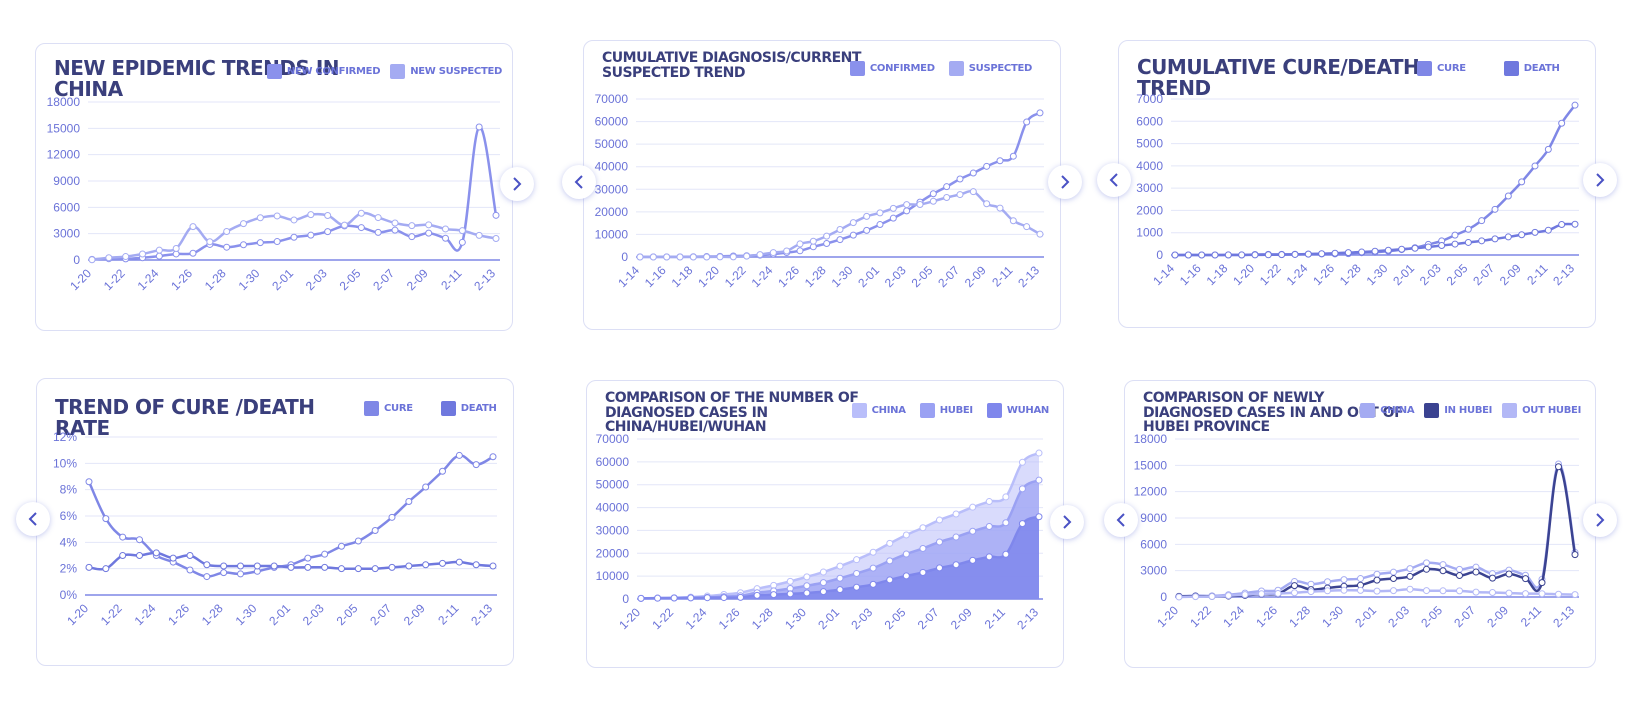 The height and width of the screenshot is (710, 1640). Describe the element at coordinates (69, 490) in the screenshot. I see `y-tick-label: 8%` at that location.